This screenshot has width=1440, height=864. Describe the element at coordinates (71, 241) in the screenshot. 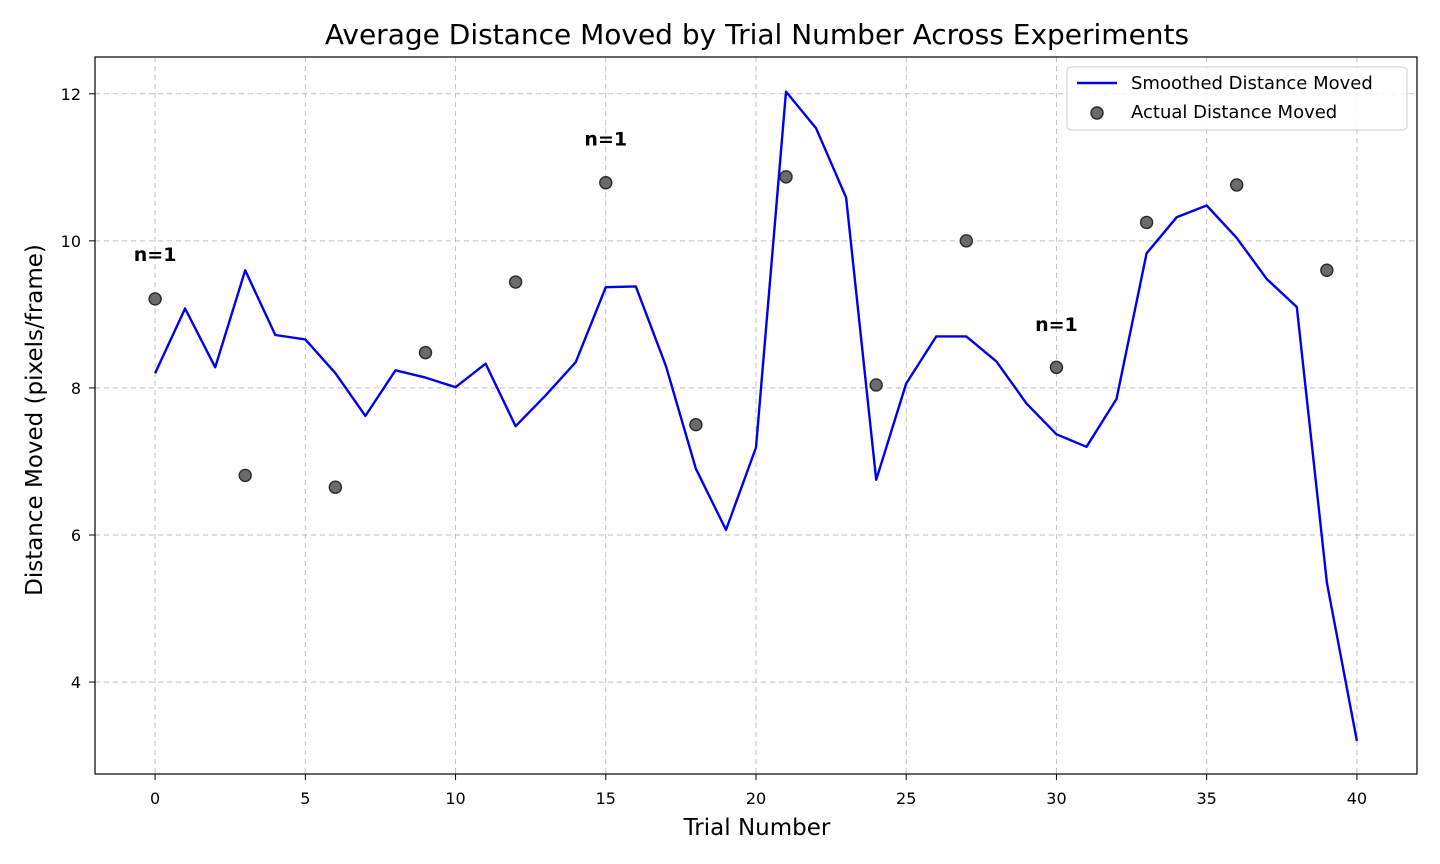

I see `y-tick-label: 10` at that location.